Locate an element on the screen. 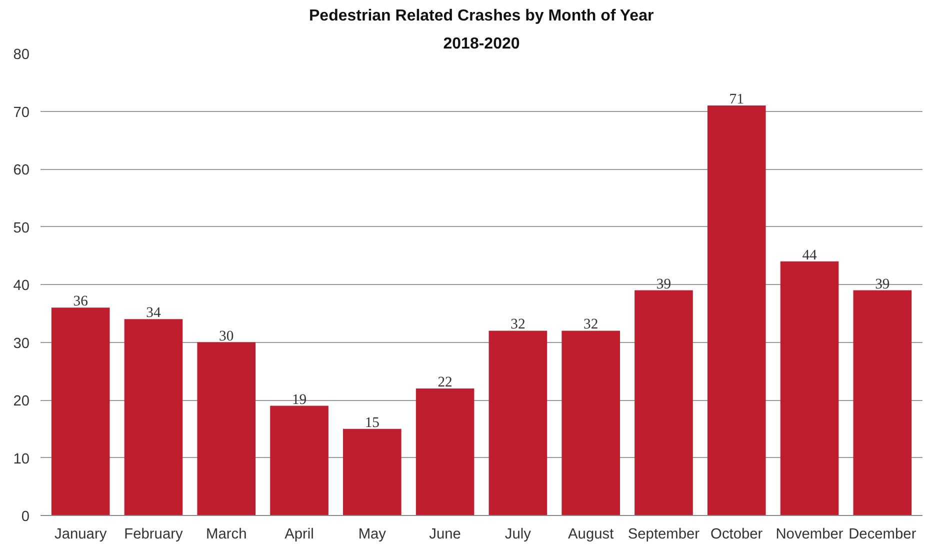 This screenshot has height=545, width=926. data-label: 22 is located at coordinates (445, 382).